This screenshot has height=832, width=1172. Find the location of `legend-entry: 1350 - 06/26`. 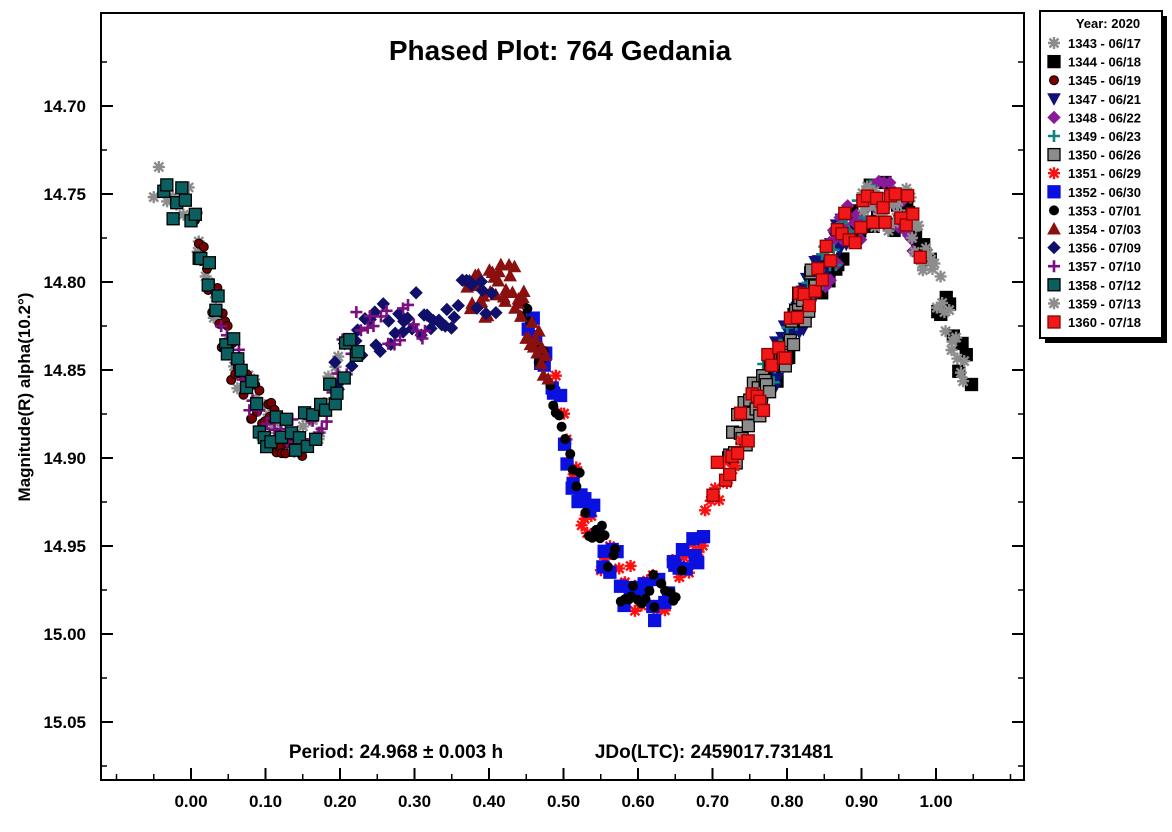

legend-entry: 1350 - 06/26 is located at coordinates (1094, 155).